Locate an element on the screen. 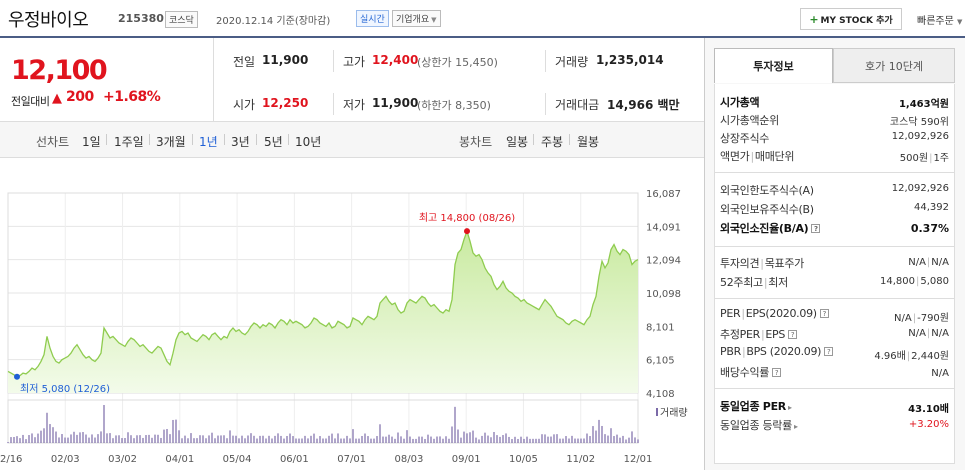  target-price-text: 목표주가 is located at coordinates (784, 263).